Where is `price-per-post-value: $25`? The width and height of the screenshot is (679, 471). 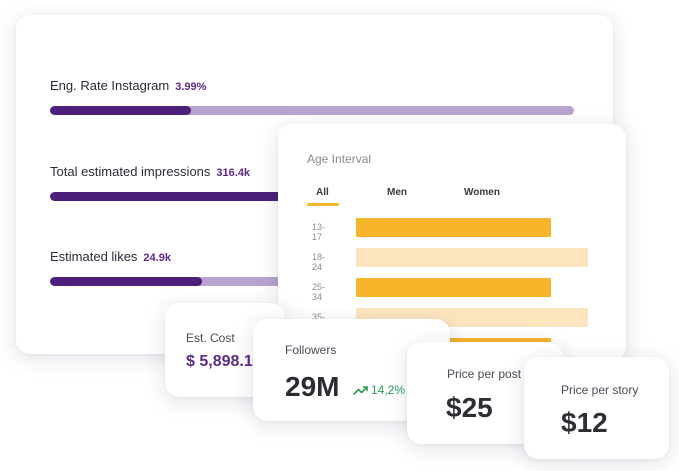 price-per-post-value: $25 is located at coordinates (469, 407).